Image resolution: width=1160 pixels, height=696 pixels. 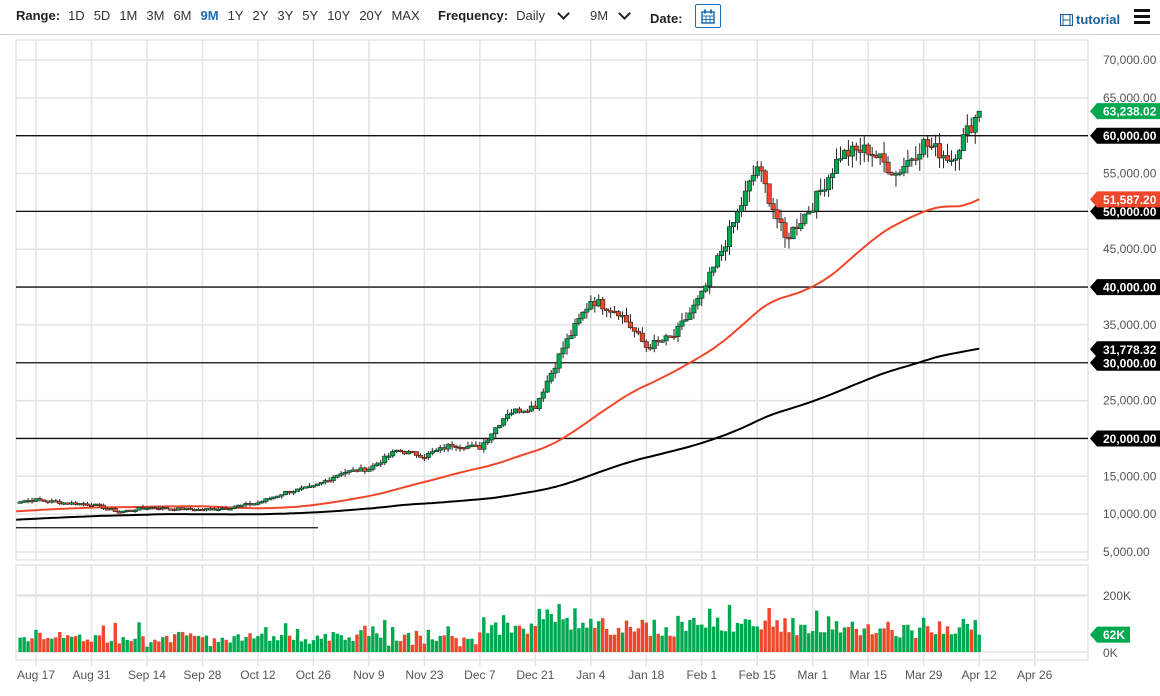 I want to click on x-axis-tick: Nov 9, so click(x=369, y=675).